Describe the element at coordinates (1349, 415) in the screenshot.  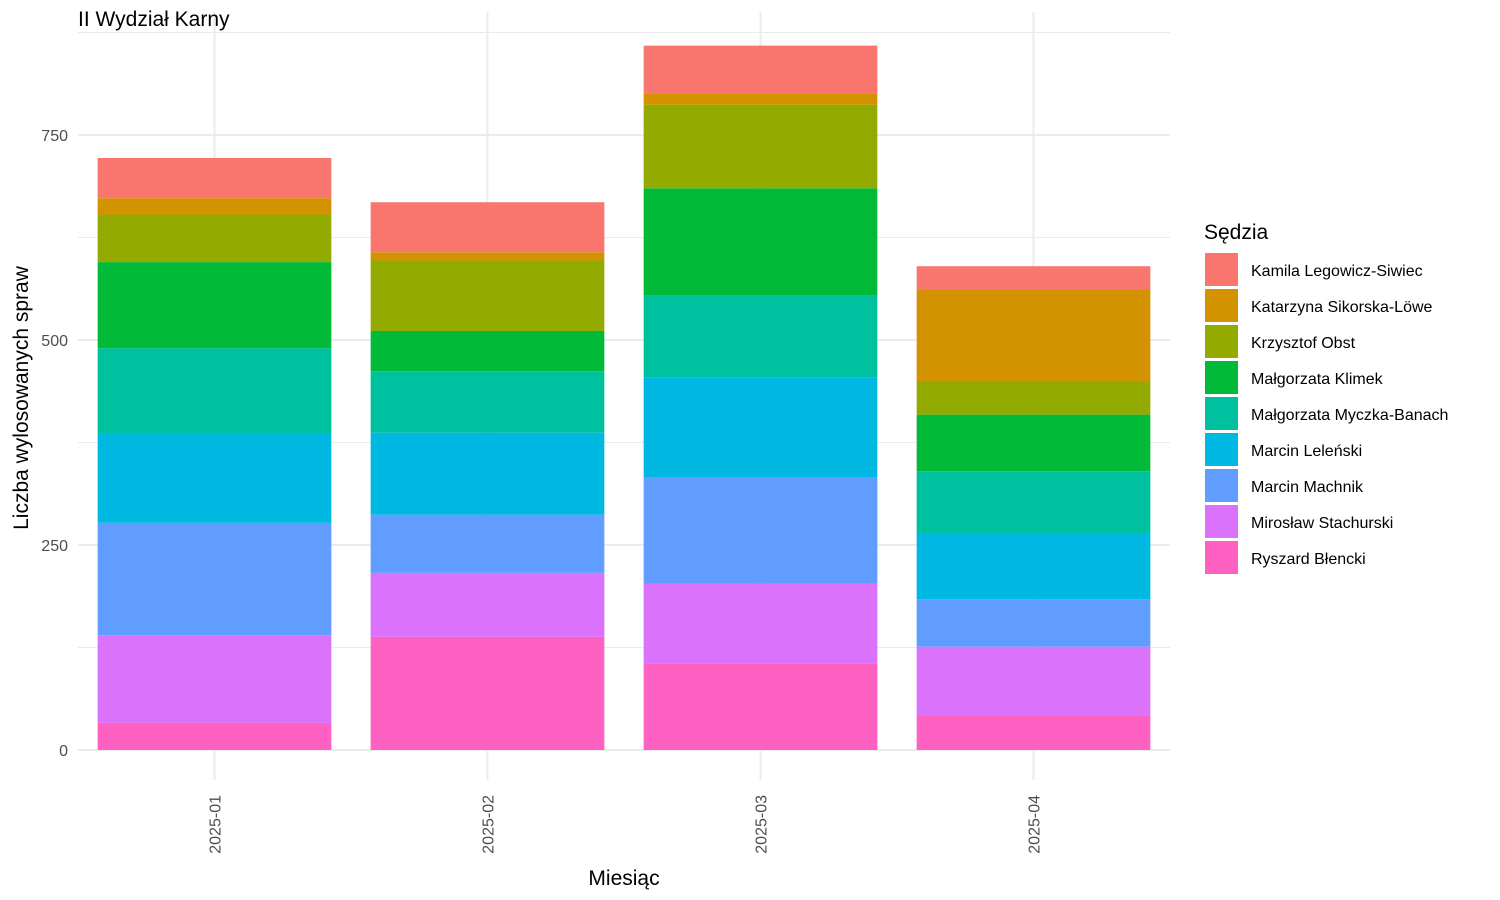
I see `legend-label: Małgorzata Myczka-Banach` at that location.